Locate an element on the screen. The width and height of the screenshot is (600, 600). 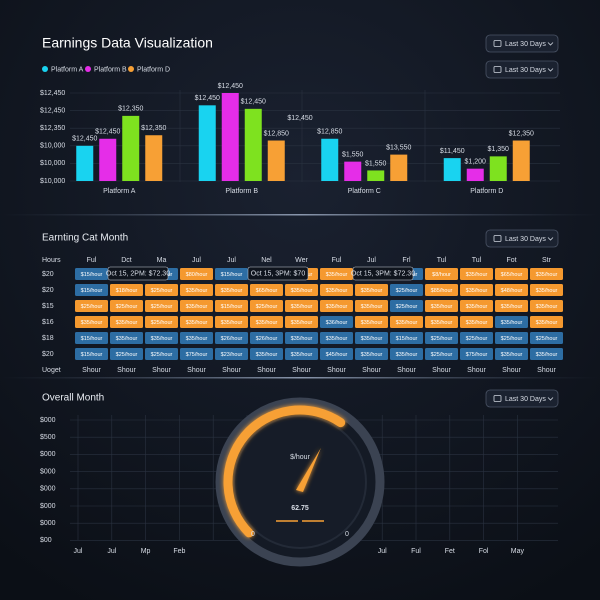
row-label: $15 is located at coordinates (48, 306).